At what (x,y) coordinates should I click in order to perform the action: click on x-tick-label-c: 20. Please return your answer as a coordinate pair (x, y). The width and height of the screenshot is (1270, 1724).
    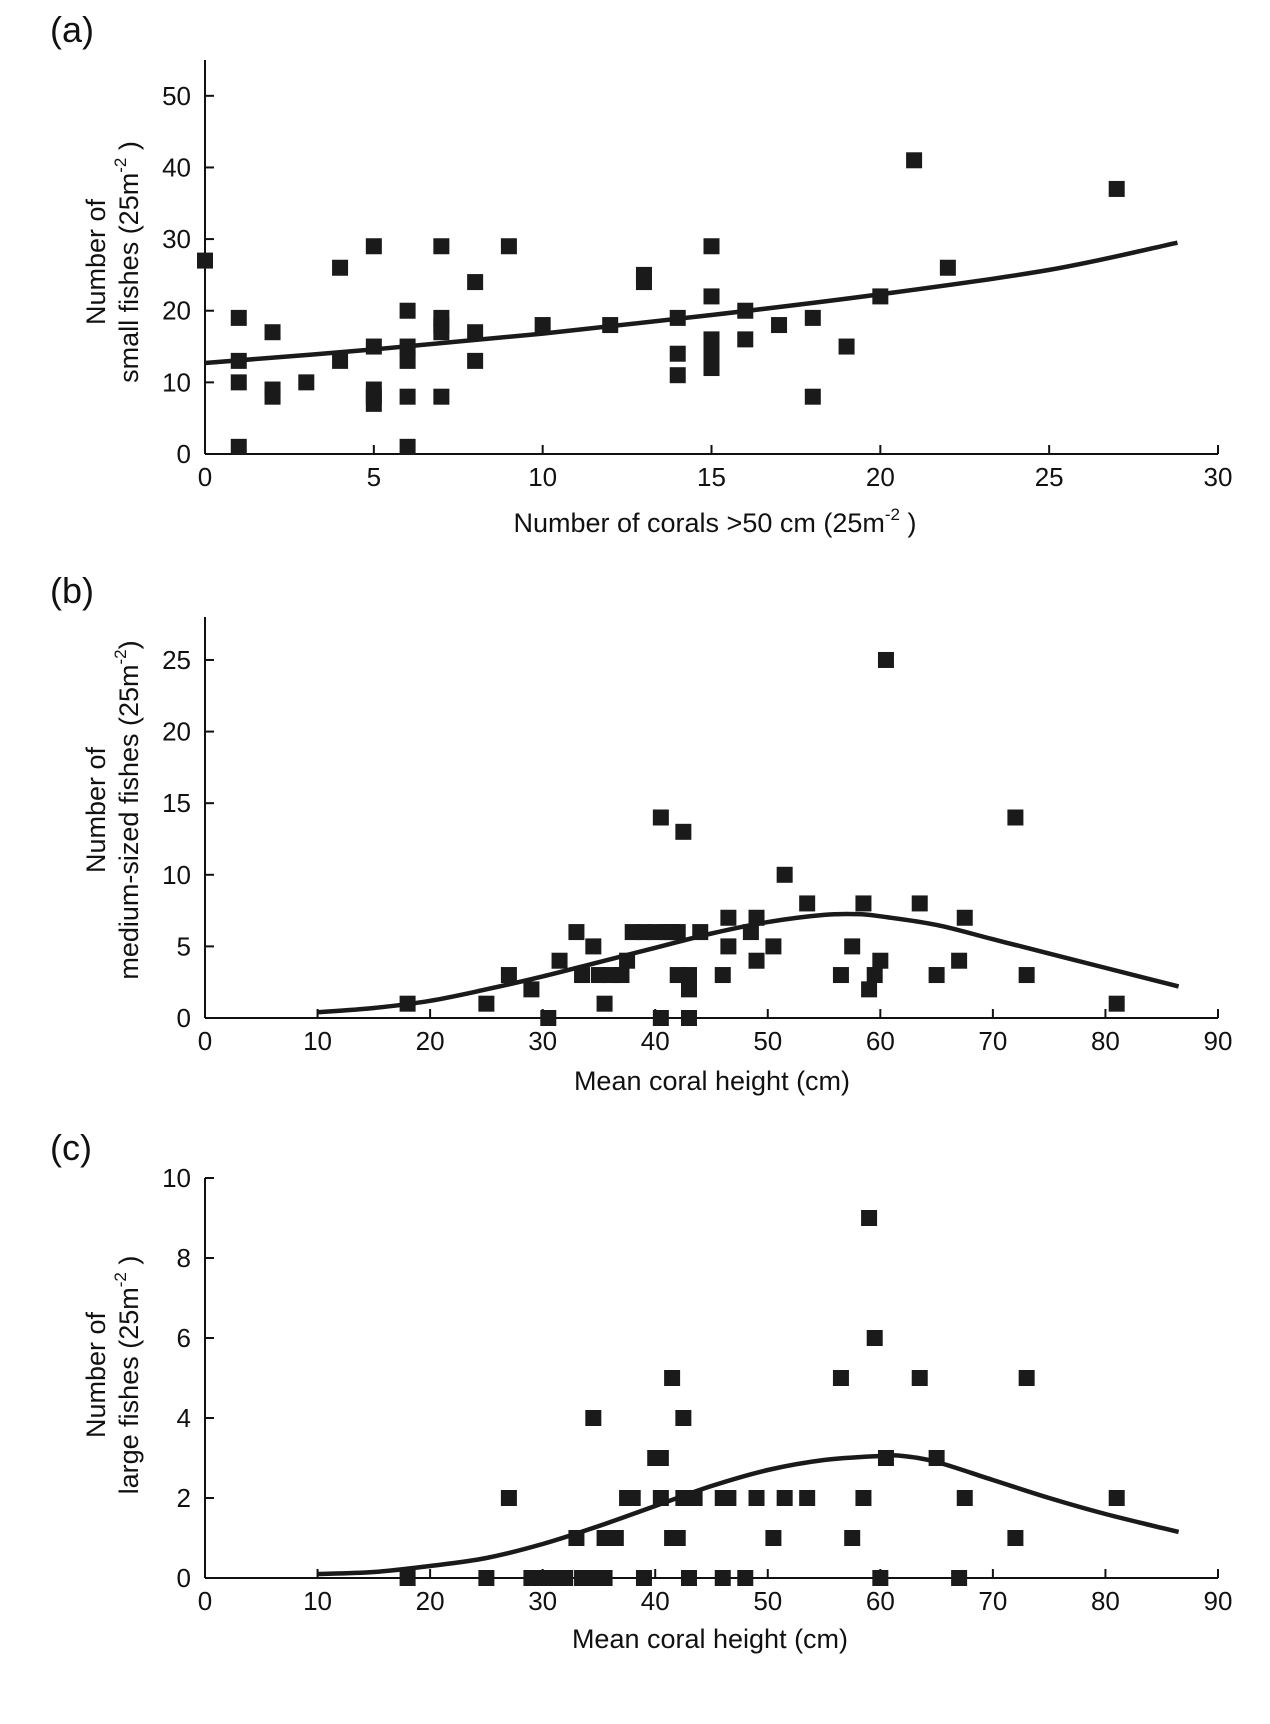
    Looking at the image, I should click on (430, 1601).